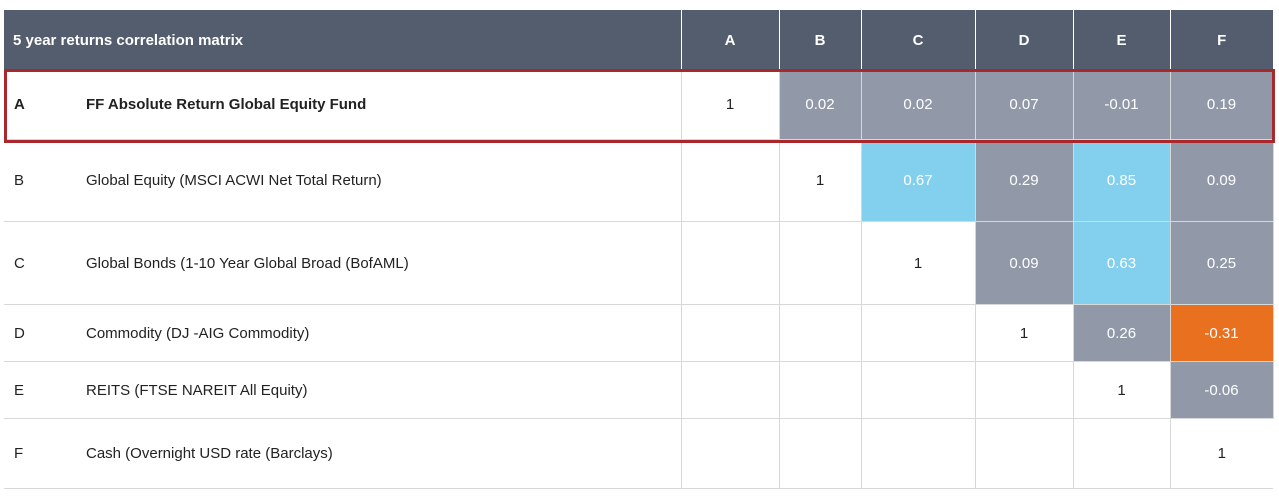  What do you see at coordinates (378, 105) in the screenshot?
I see `row-name: FF Absolute Return Global Equity Fund` at bounding box center [378, 105].